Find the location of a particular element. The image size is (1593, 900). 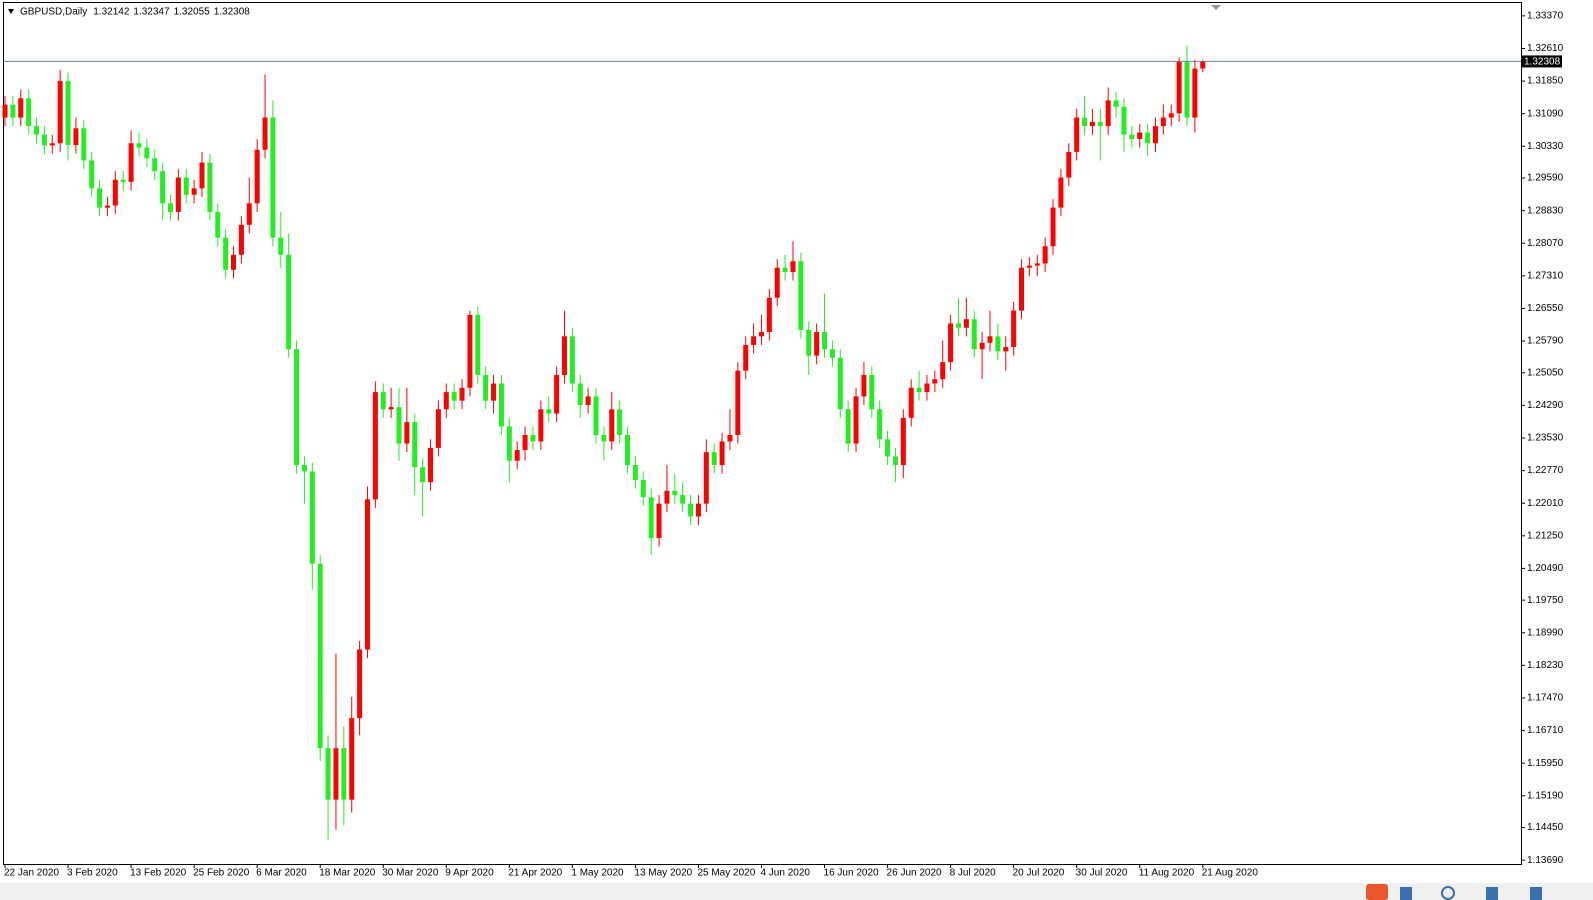

y-tick-label: 1.15190 is located at coordinates (1545, 795).